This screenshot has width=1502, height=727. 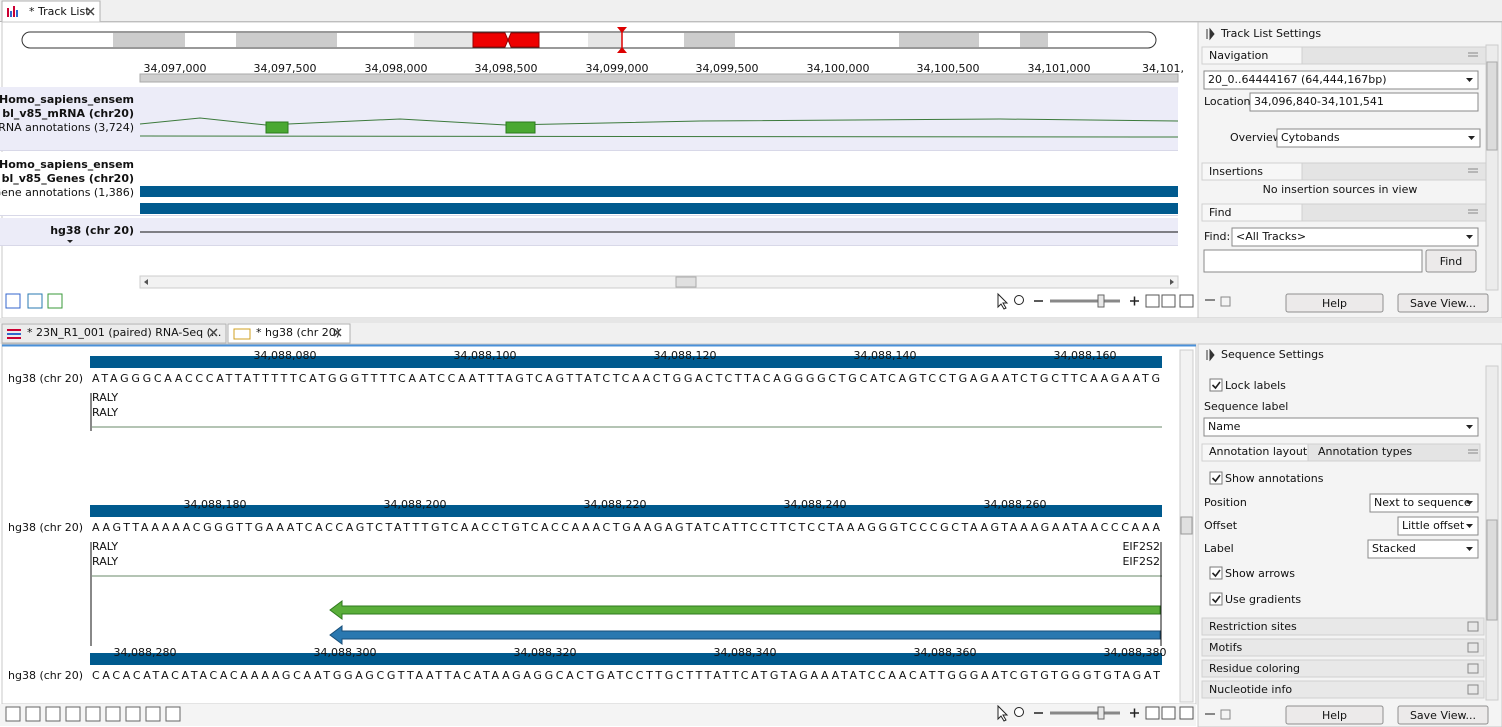 What do you see at coordinates (1252, 212) in the screenshot?
I see `find-tab` at bounding box center [1252, 212].